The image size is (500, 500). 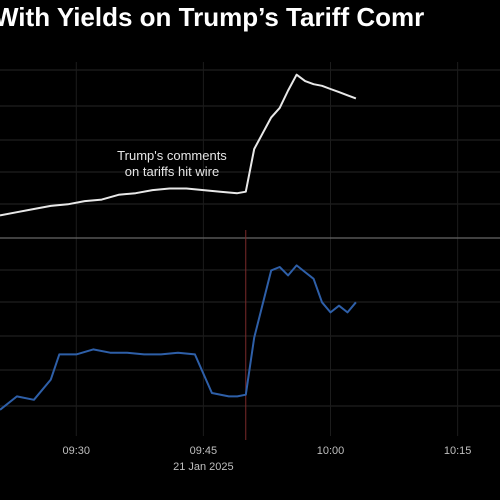 I want to click on x-tick-label-2: 09:45, so click(x=204, y=451).